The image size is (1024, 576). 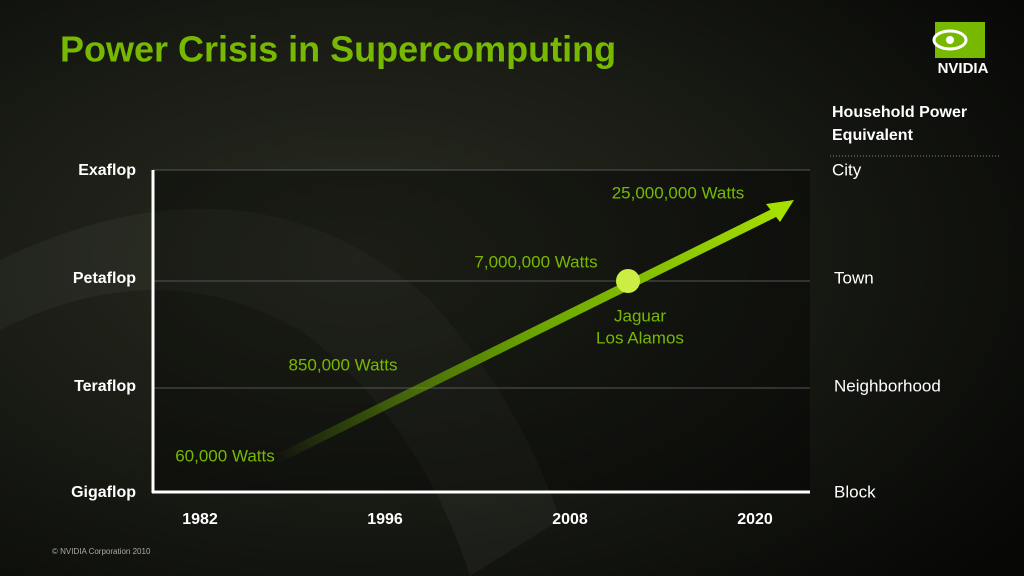 What do you see at coordinates (628, 281) in the screenshot?
I see `marker` at bounding box center [628, 281].